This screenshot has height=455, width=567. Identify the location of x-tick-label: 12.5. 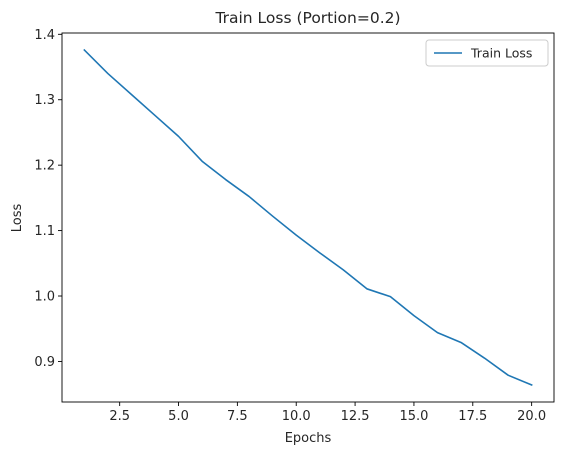
(355, 416).